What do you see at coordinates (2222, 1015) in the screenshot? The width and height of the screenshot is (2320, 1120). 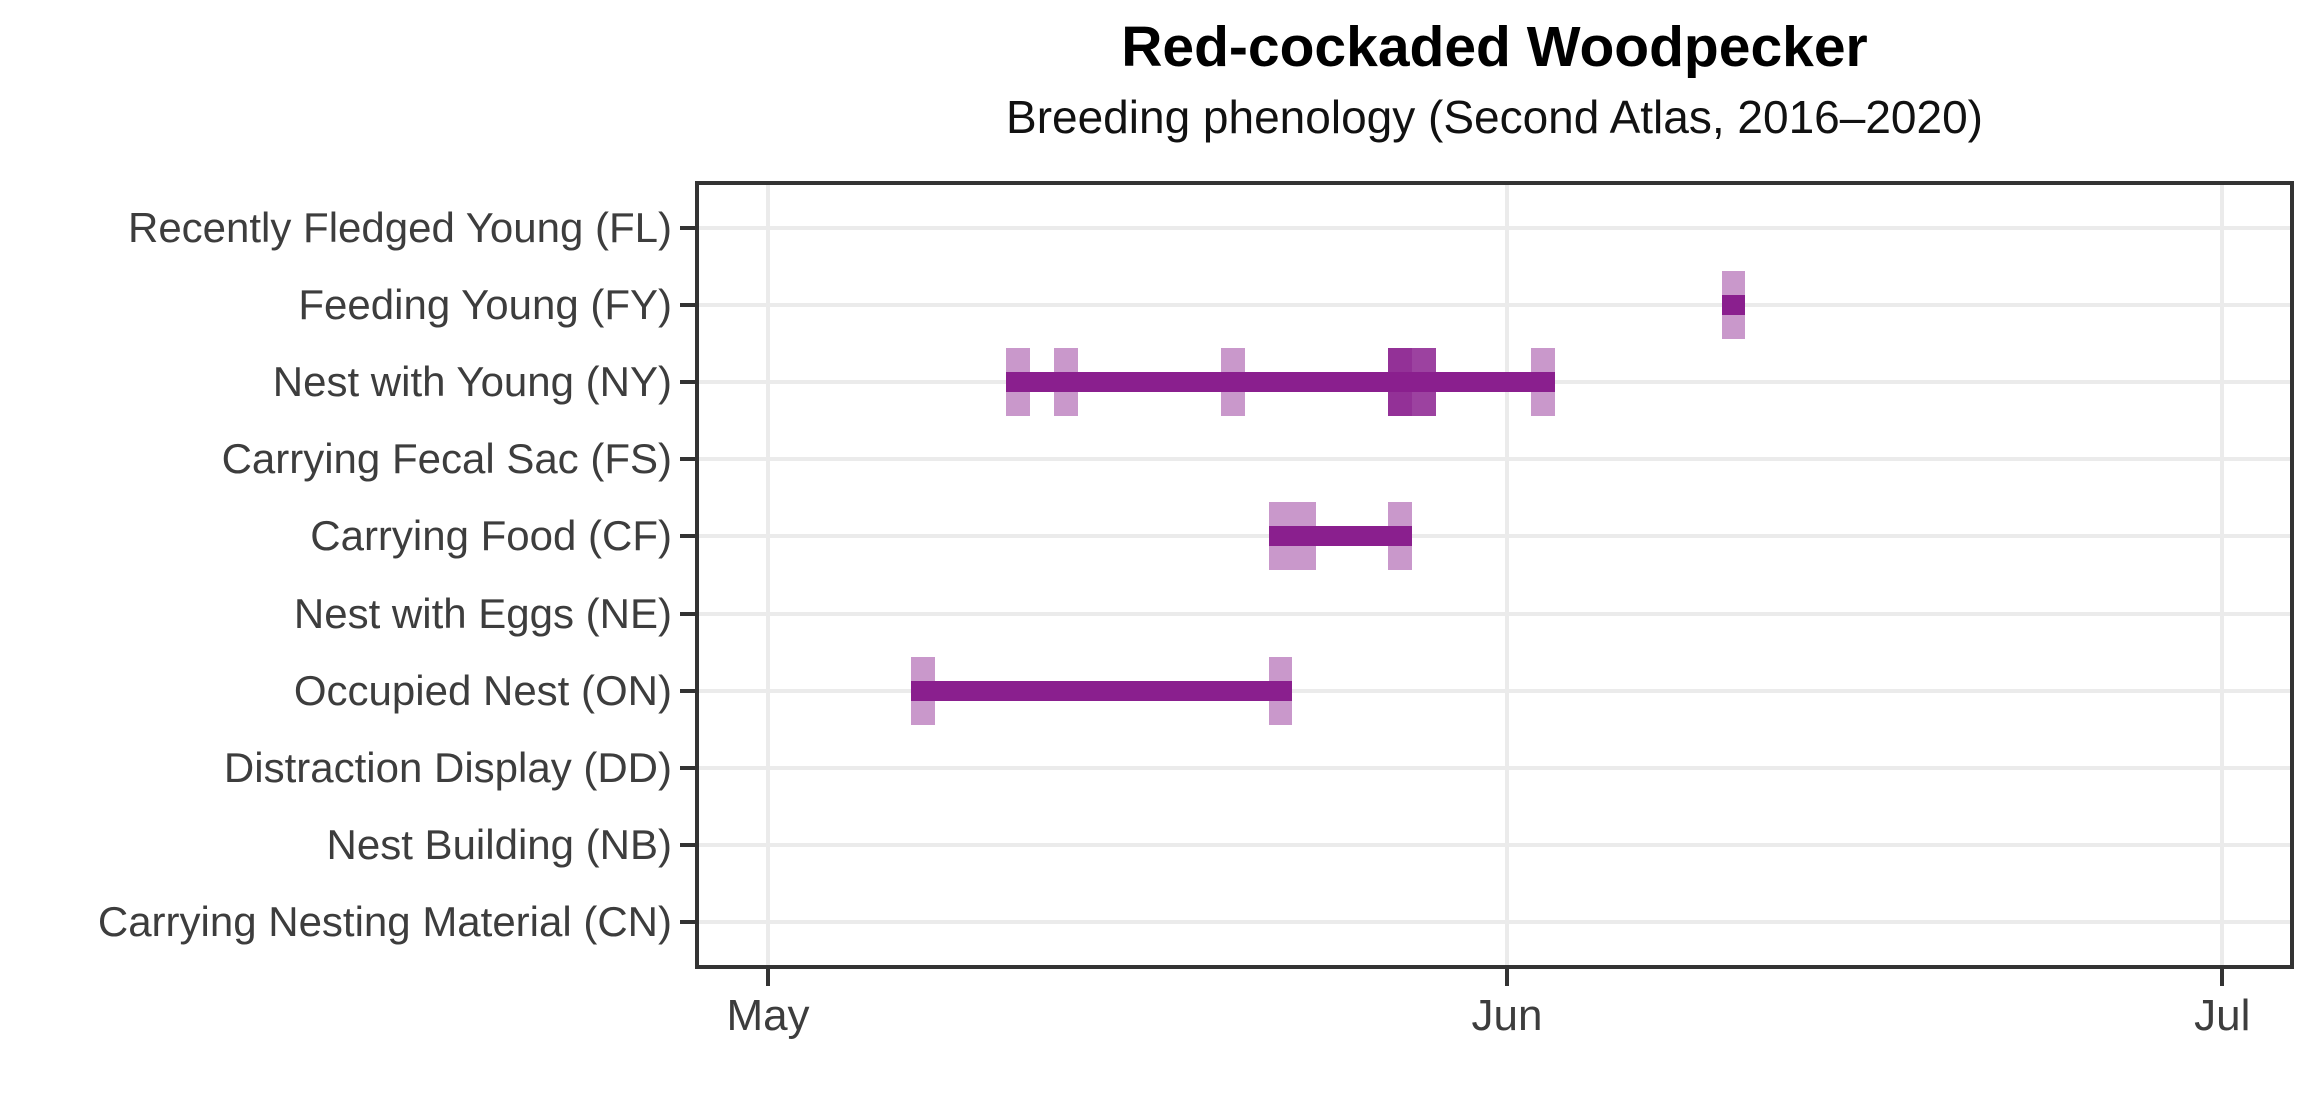 I see `x-axis-label: Jul` at bounding box center [2222, 1015].